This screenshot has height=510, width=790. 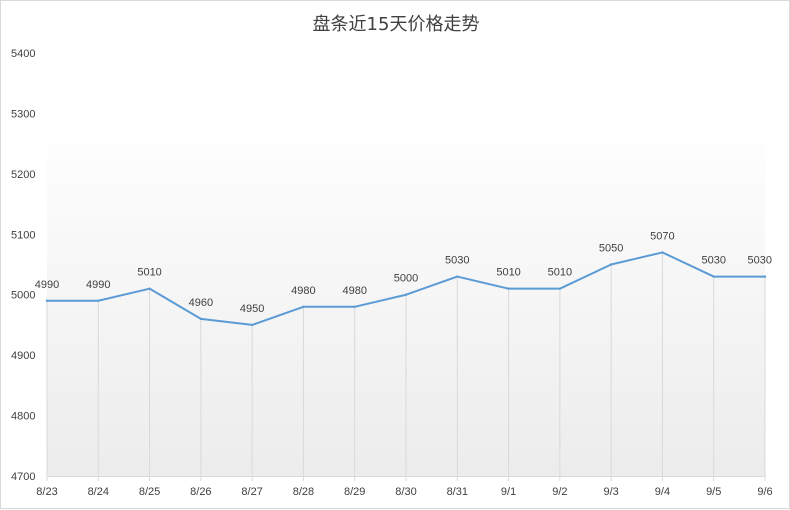 What do you see at coordinates (559, 492) in the screenshot?
I see `x-tick-label: 9/2` at bounding box center [559, 492].